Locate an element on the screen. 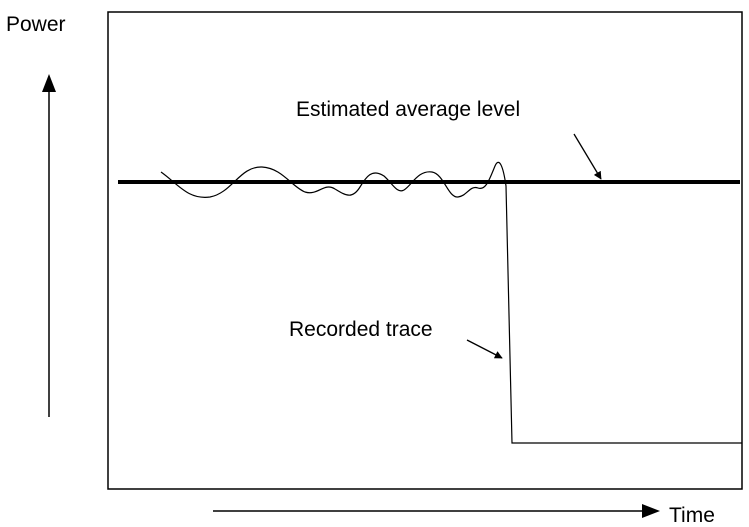 The image size is (749, 527). power-axis-arrowhead is located at coordinates (49, 83).